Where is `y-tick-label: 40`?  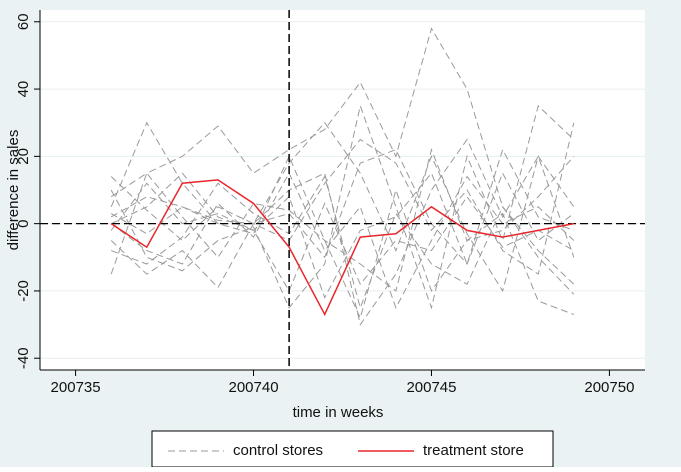 y-tick-label: 40 is located at coordinates (23, 89).